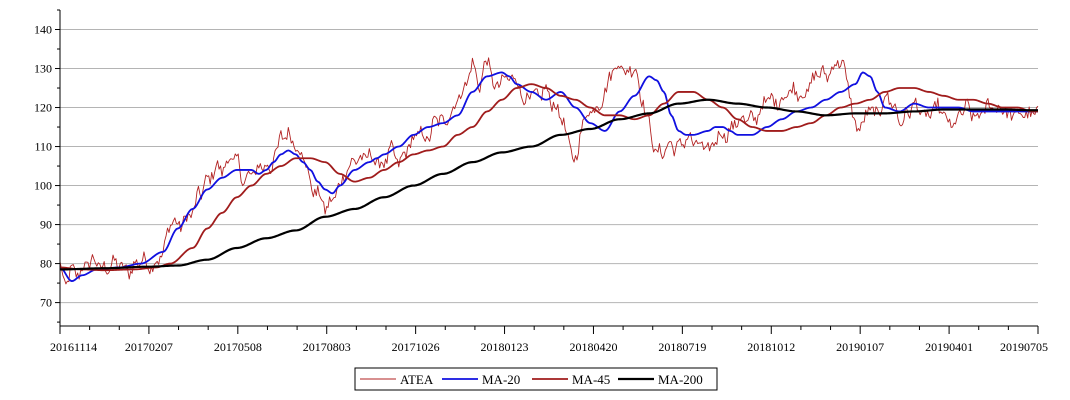 The width and height of the screenshot is (1070, 400). Describe the element at coordinates (43, 186) in the screenshot. I see `y-tick-label: 100` at that location.